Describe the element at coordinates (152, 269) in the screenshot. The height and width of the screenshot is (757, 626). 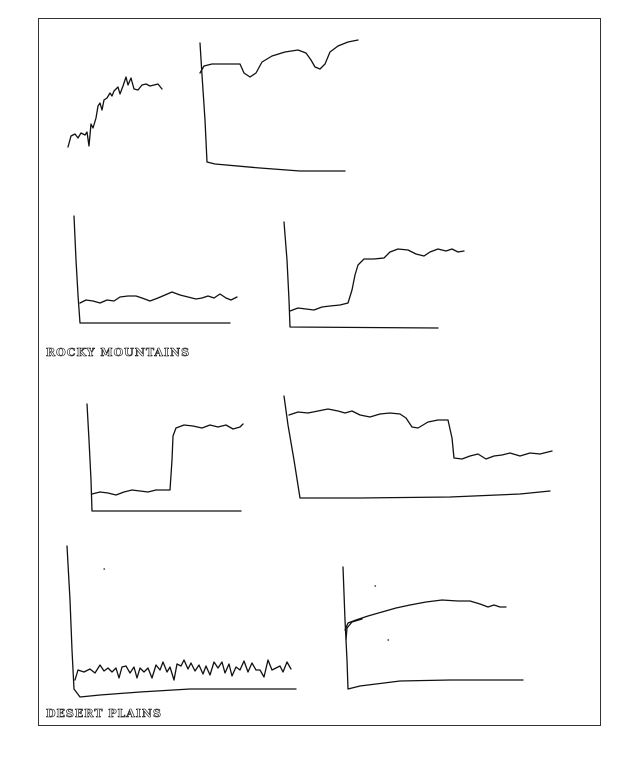
I see `sketch-3-axes` at that location.